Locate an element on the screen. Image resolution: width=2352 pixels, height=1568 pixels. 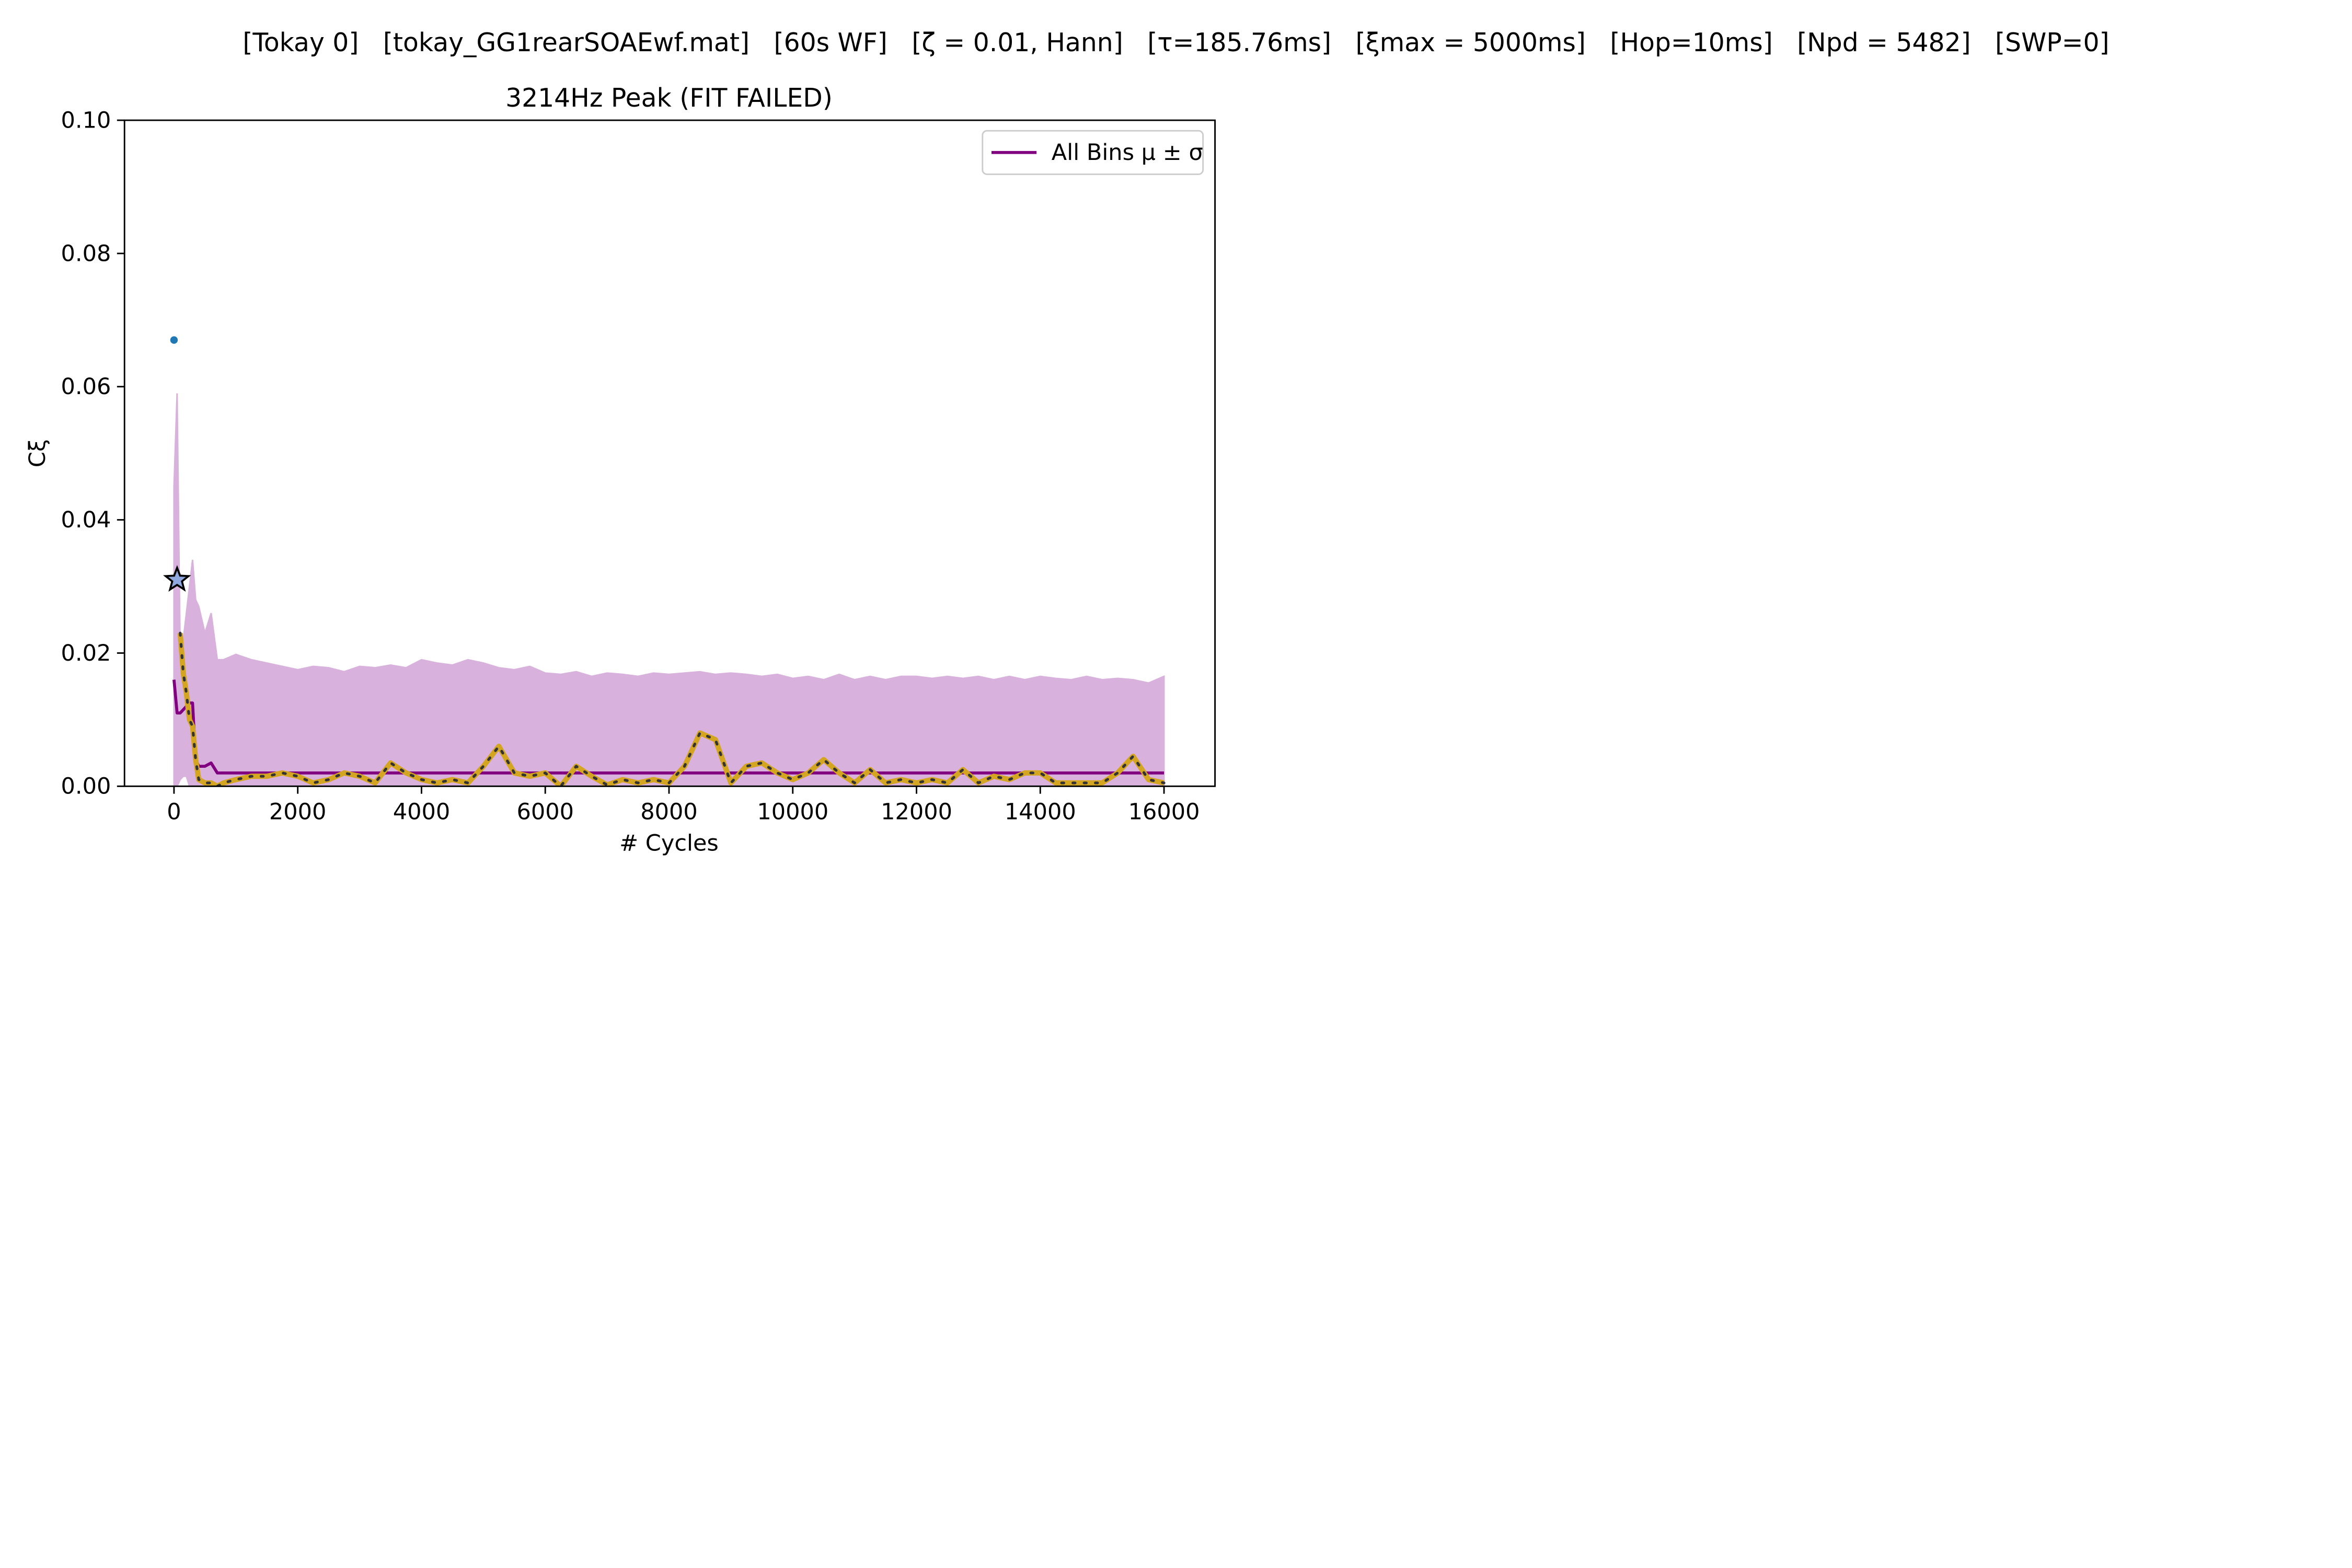
series-group is located at coordinates (669, 590).